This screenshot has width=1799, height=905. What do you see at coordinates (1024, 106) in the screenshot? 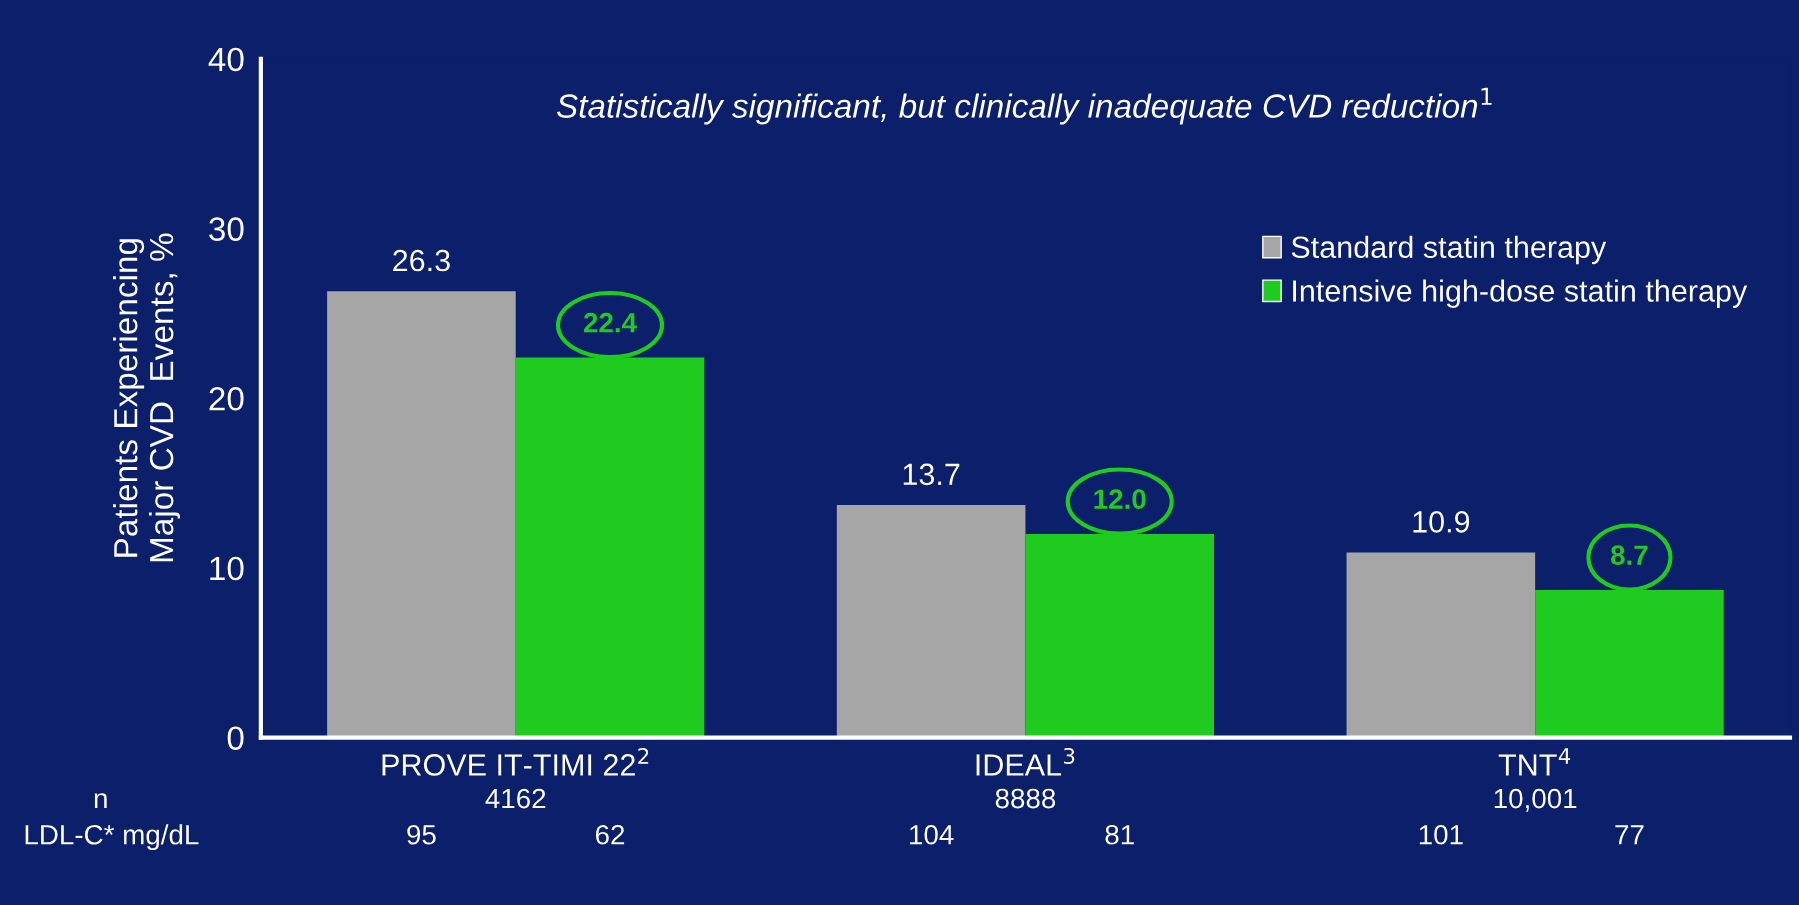
I see `text: Statistically significant, but clinically inadequate CVD reduction$^{1}$` at bounding box center [1024, 106].